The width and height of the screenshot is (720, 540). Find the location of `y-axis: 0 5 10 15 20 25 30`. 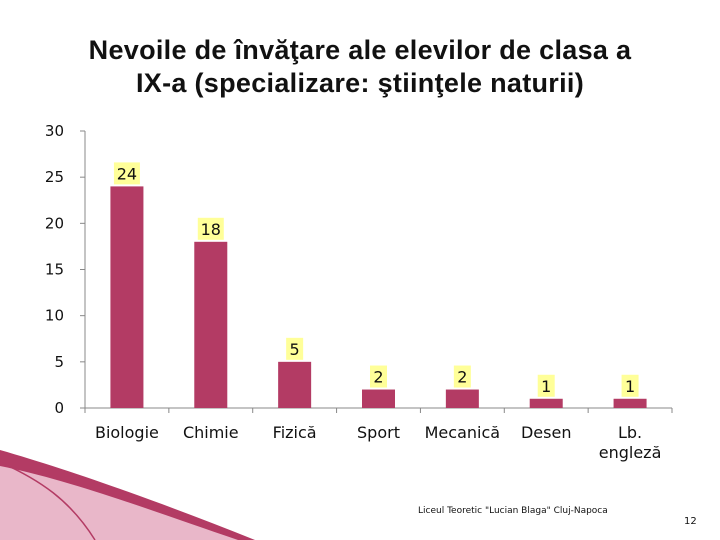

y-axis: 0 5 10 15 20 25 30 is located at coordinates (65, 269).